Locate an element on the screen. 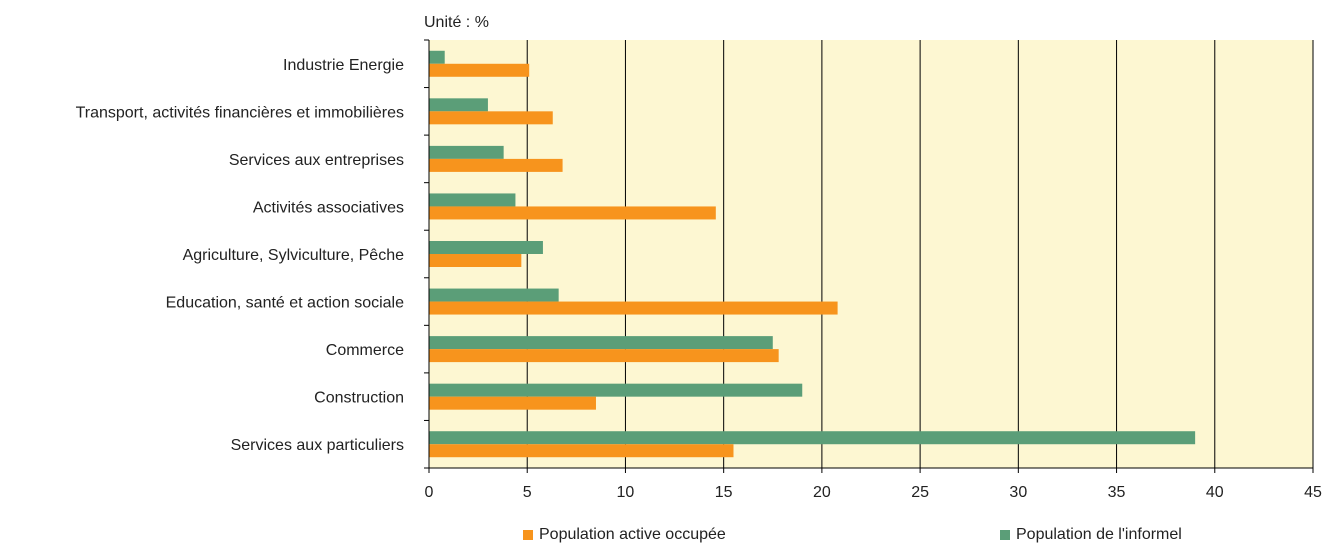  x-tick-label: 10 is located at coordinates (626, 492).